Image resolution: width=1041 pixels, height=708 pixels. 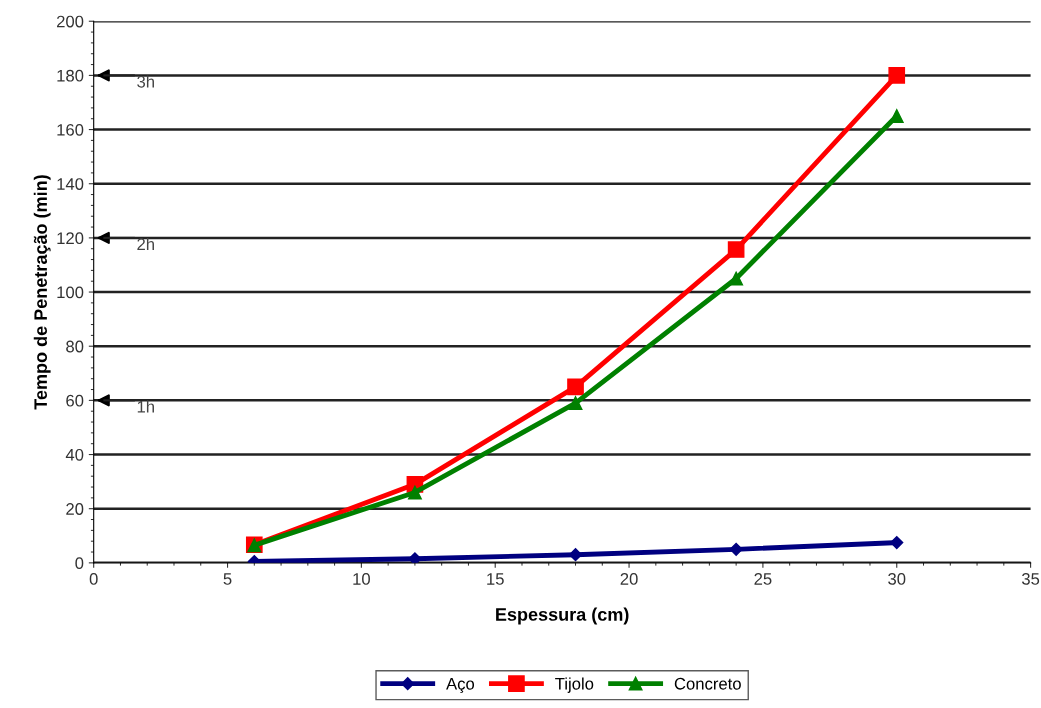 I want to click on y-tick-label: 20, so click(x=75, y=509).